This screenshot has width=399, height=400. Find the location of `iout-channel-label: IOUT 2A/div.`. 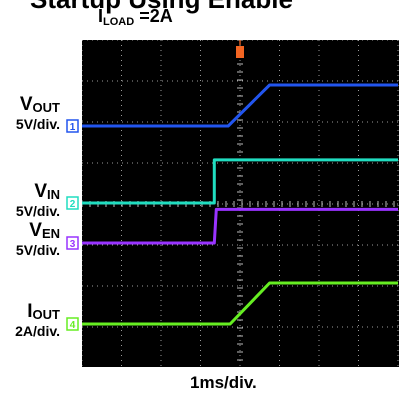

iout-channel-label: IOUT 2A/div. is located at coordinates (32, 320).